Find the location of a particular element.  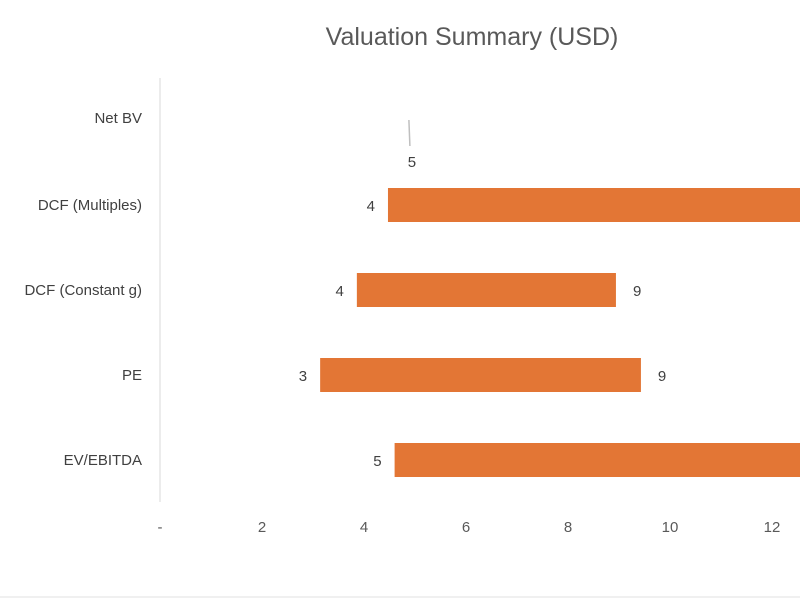

category-label: Net BV is located at coordinates (118, 118).